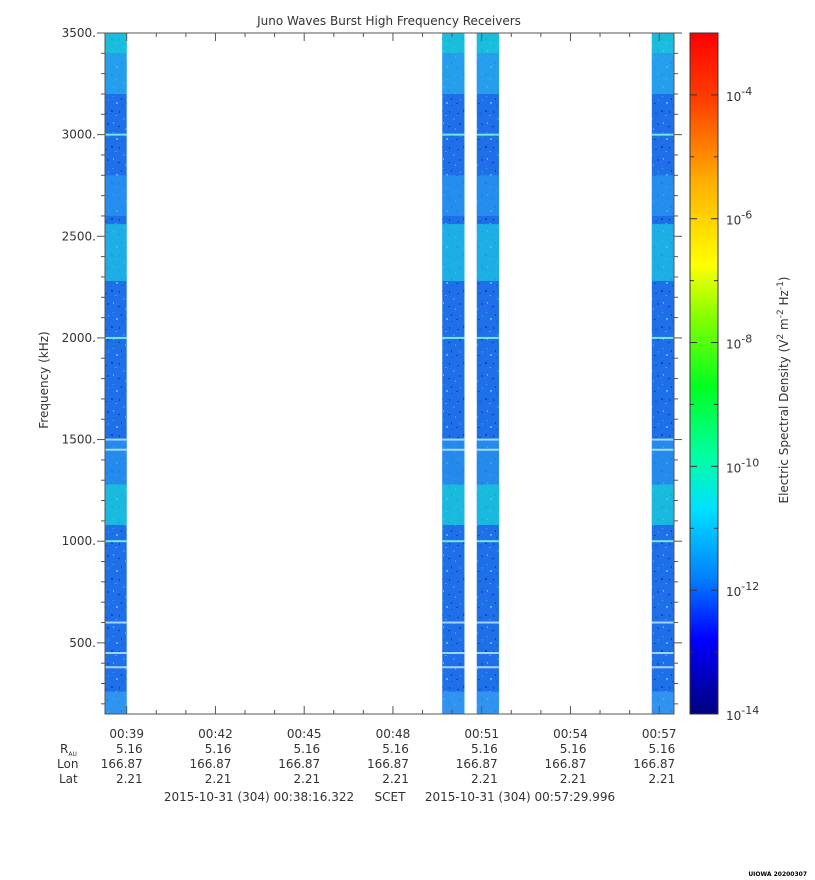 Image resolution: width=815 pixels, height=880 pixels. Describe the element at coordinates (304, 734) in the screenshot. I see `x-tick-label: 00:45` at that location.